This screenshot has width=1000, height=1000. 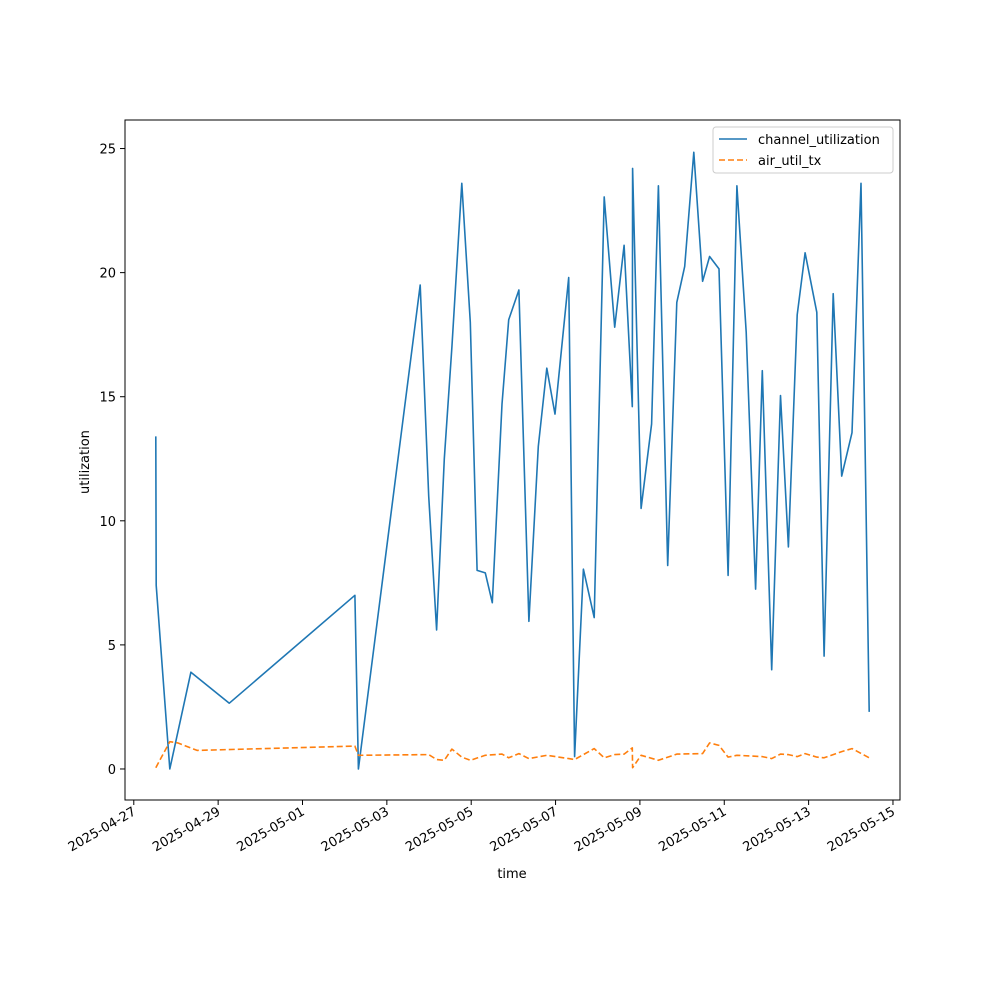 What do you see at coordinates (355, 829) in the screenshot?
I see `x-tick-label: 2025-05-03` at bounding box center [355, 829].